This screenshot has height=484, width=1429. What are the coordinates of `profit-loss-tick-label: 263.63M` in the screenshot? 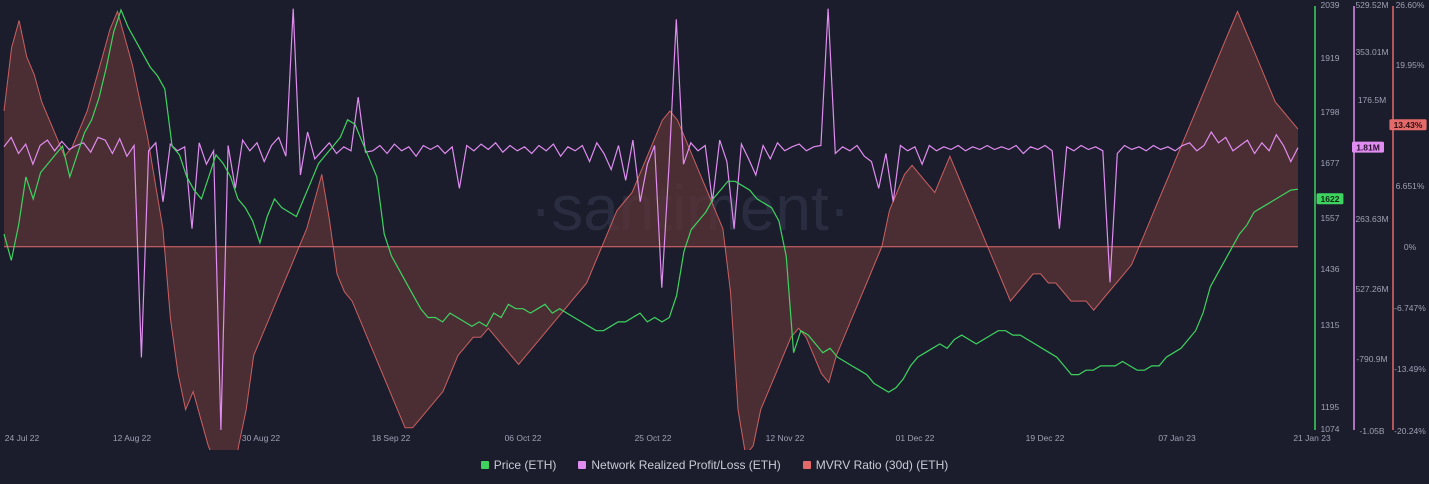 It's located at (1371, 219).